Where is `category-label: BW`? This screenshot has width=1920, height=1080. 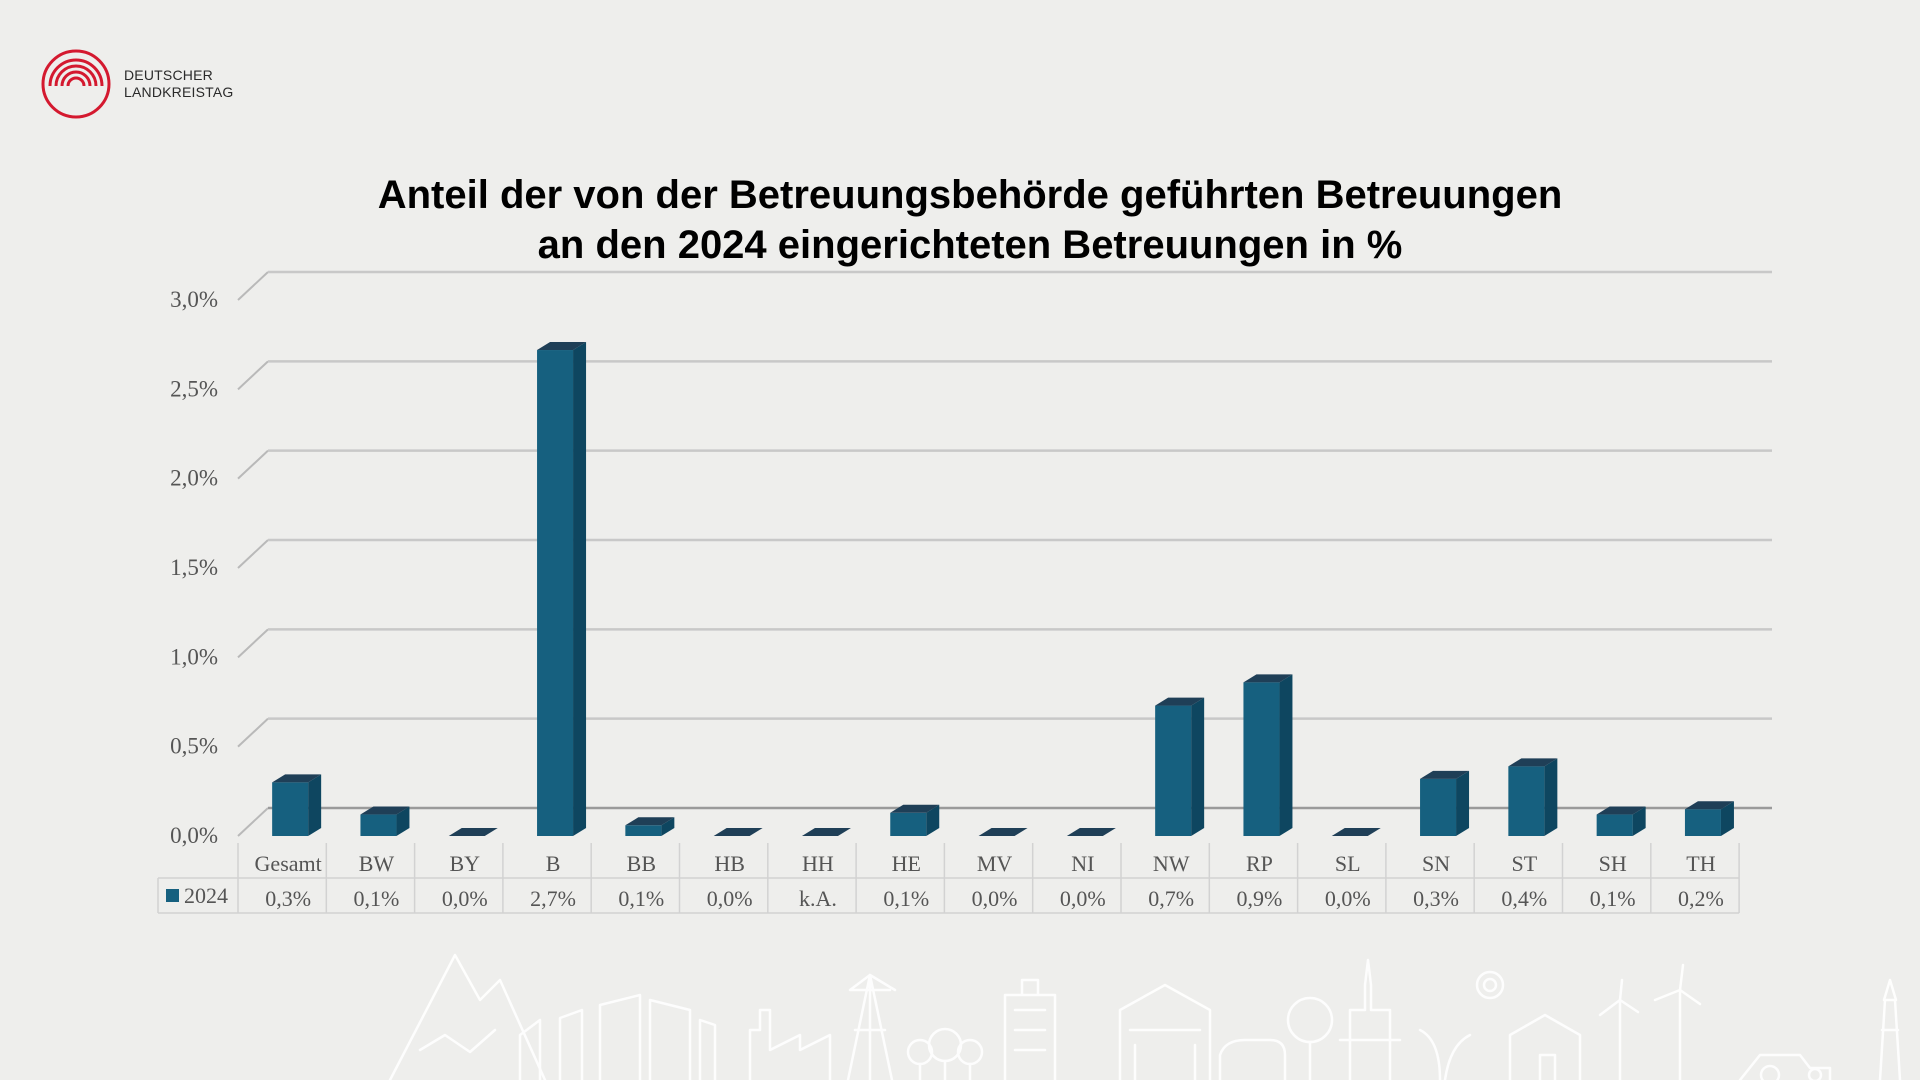
category-label: BW is located at coordinates (377, 863).